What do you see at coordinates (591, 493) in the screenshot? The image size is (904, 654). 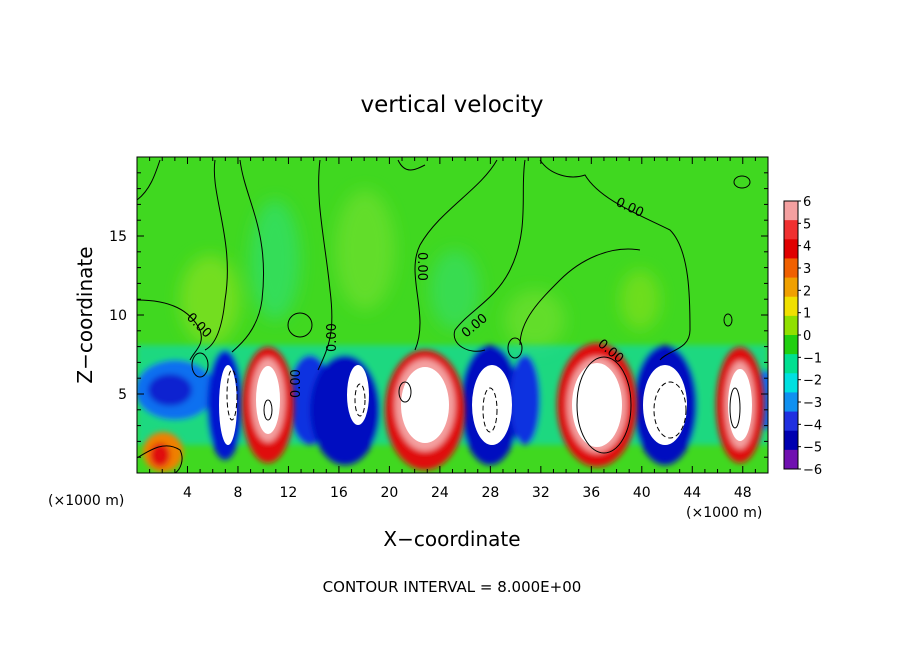 I see `x-tick-label: 36` at bounding box center [591, 493].